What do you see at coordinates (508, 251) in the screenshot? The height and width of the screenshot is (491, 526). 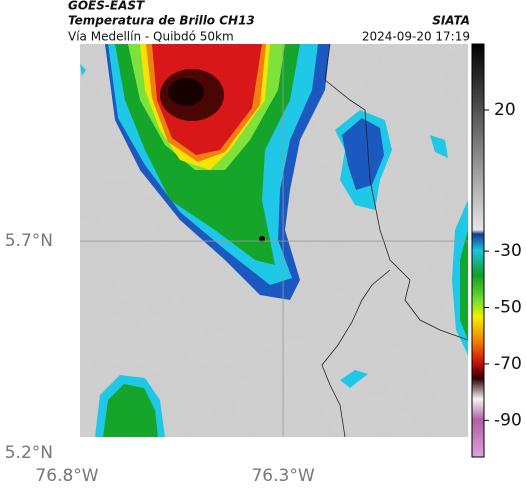 I see `colorbar-tick-label: -30` at bounding box center [508, 251].